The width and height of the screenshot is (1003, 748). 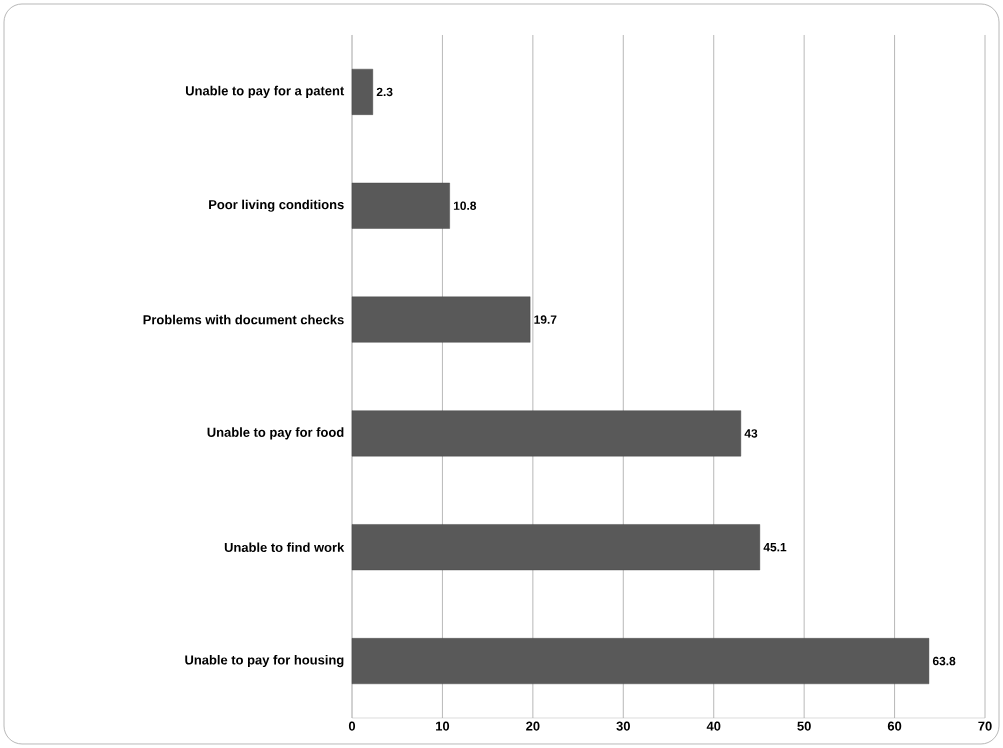 I want to click on x-tick-label: 30, so click(x=623, y=726).